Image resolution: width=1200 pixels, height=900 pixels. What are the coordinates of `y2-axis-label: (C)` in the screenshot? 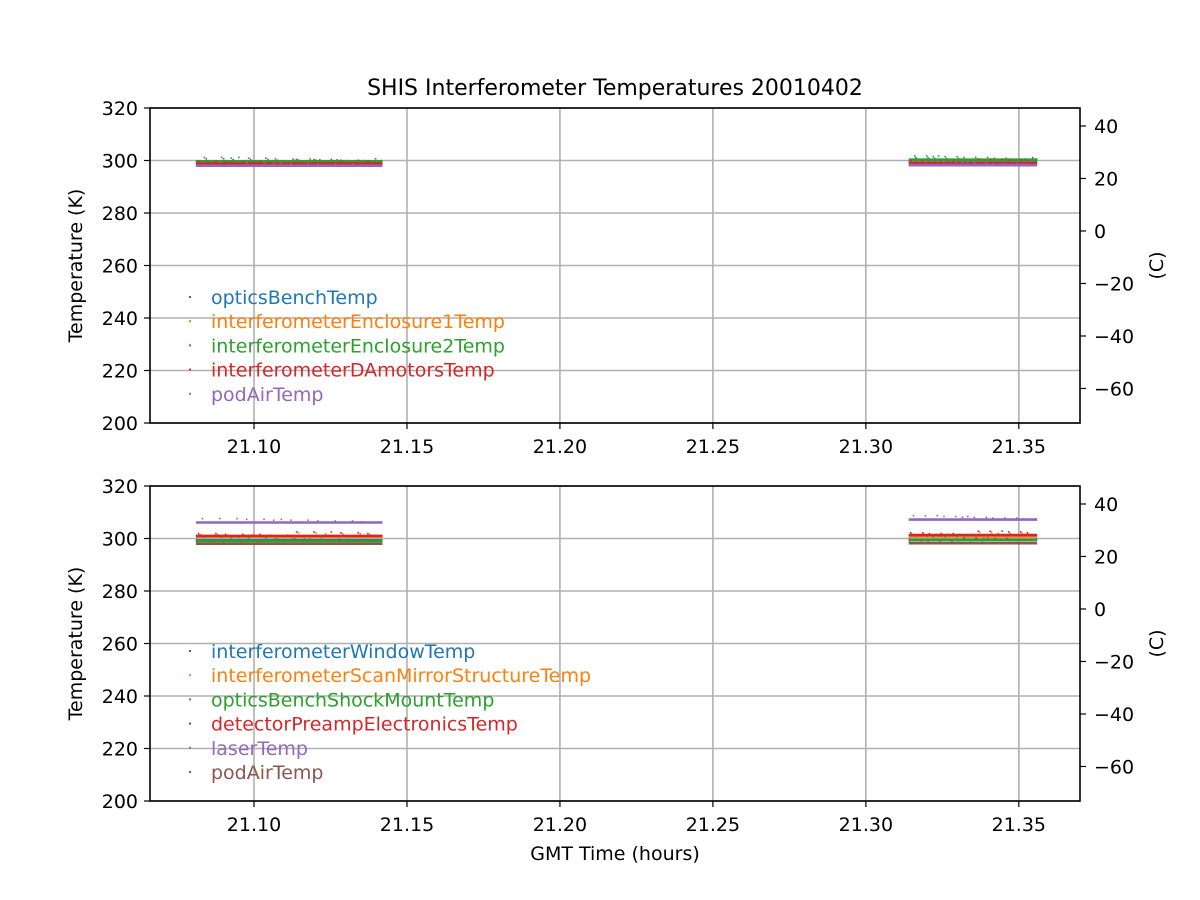 It's located at (1157, 265).